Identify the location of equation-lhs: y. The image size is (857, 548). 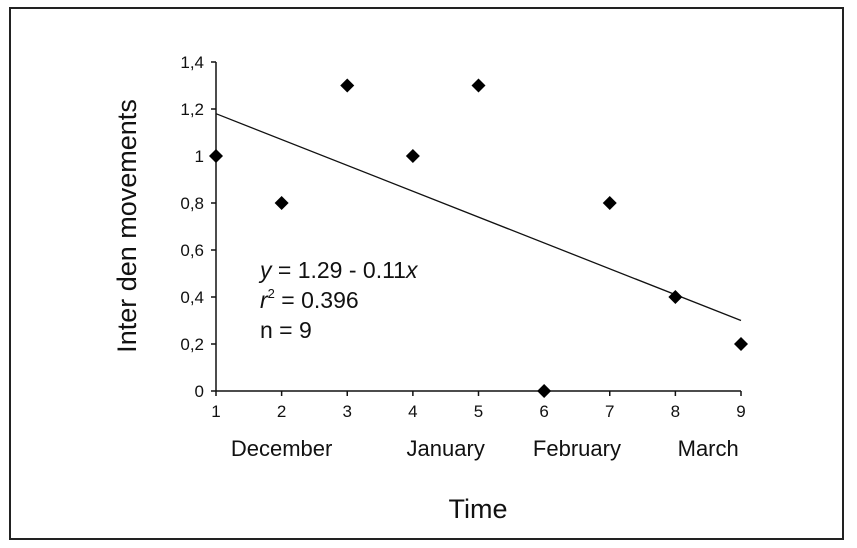
(265, 270).